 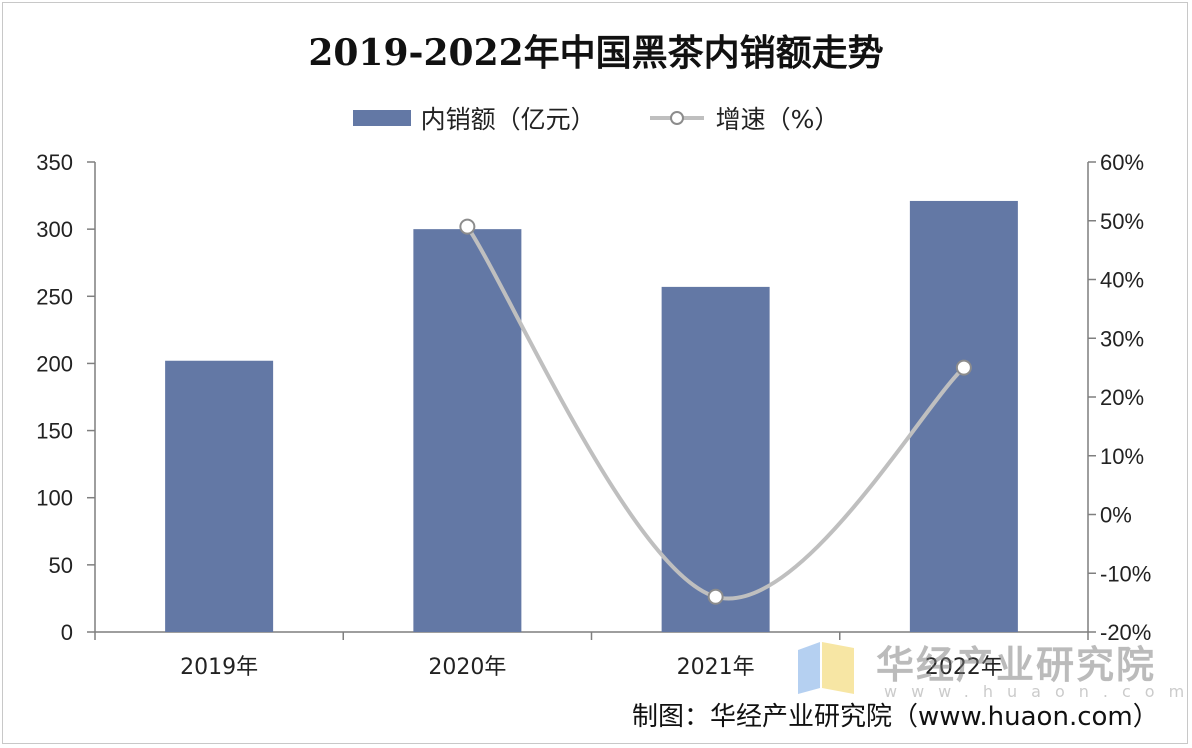 I want to click on right-tick-label: 30%, so click(x=1122, y=338).